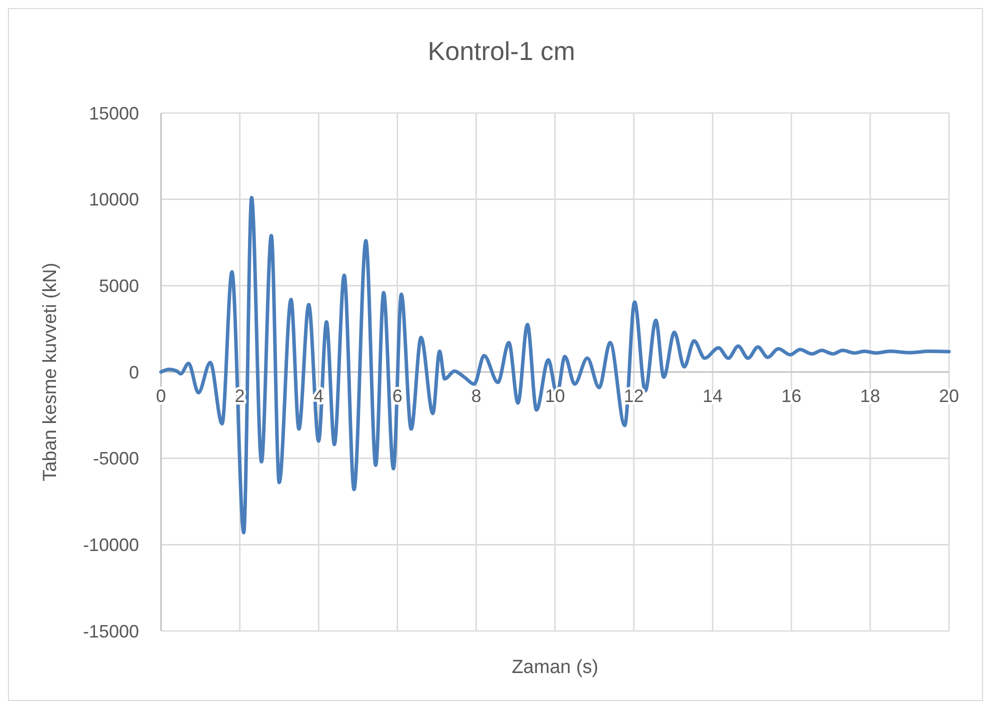 This screenshot has width=991, height=709. Describe the element at coordinates (50, 372) in the screenshot. I see `y-axis-title: Taban kesme kuvveti (kN)` at that location.